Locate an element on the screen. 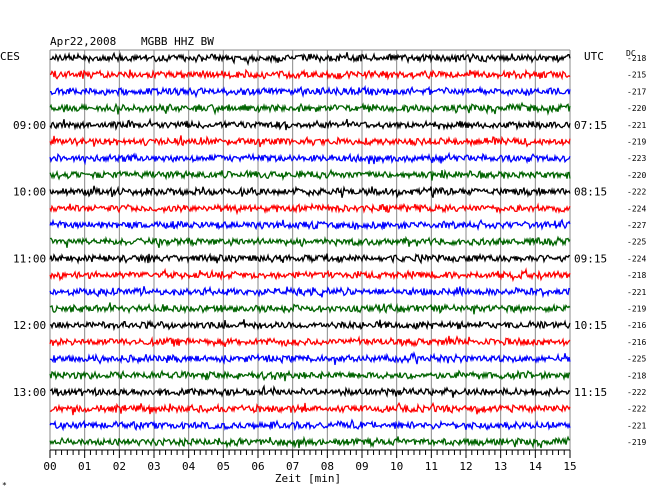 This screenshot has width=650, height=494. left-timezone-label: CES is located at coordinates (10, 56).